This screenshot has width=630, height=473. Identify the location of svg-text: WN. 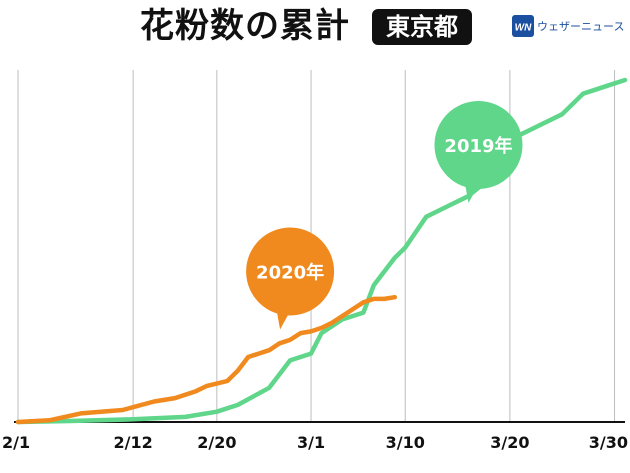
(523, 28).